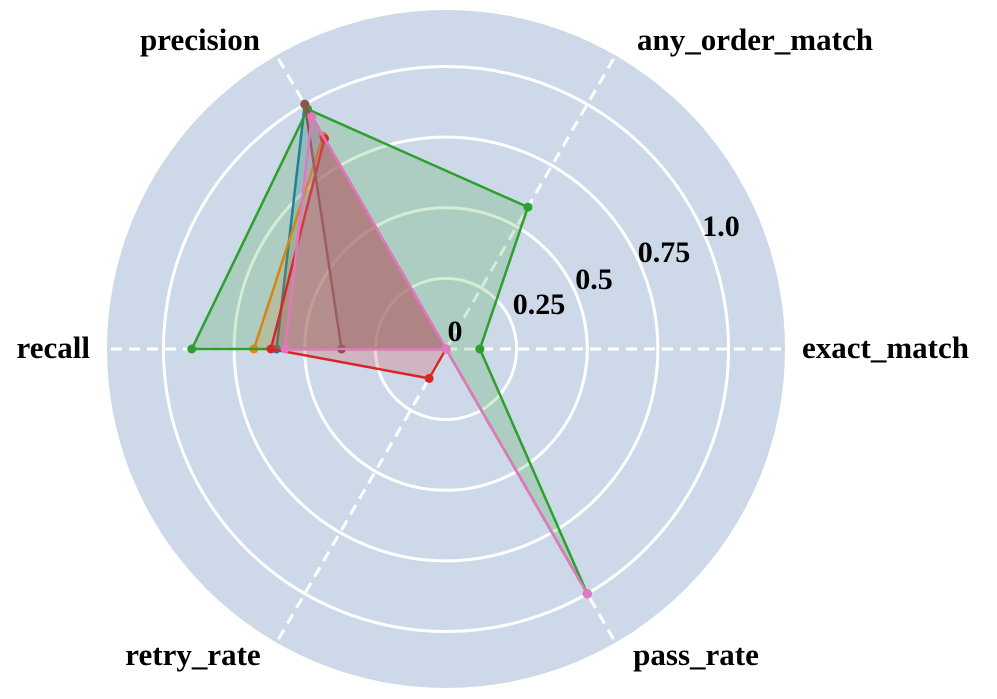 The width and height of the screenshot is (997, 699). What do you see at coordinates (54, 347) in the screenshot?
I see `axis-label-recall: recall` at bounding box center [54, 347].